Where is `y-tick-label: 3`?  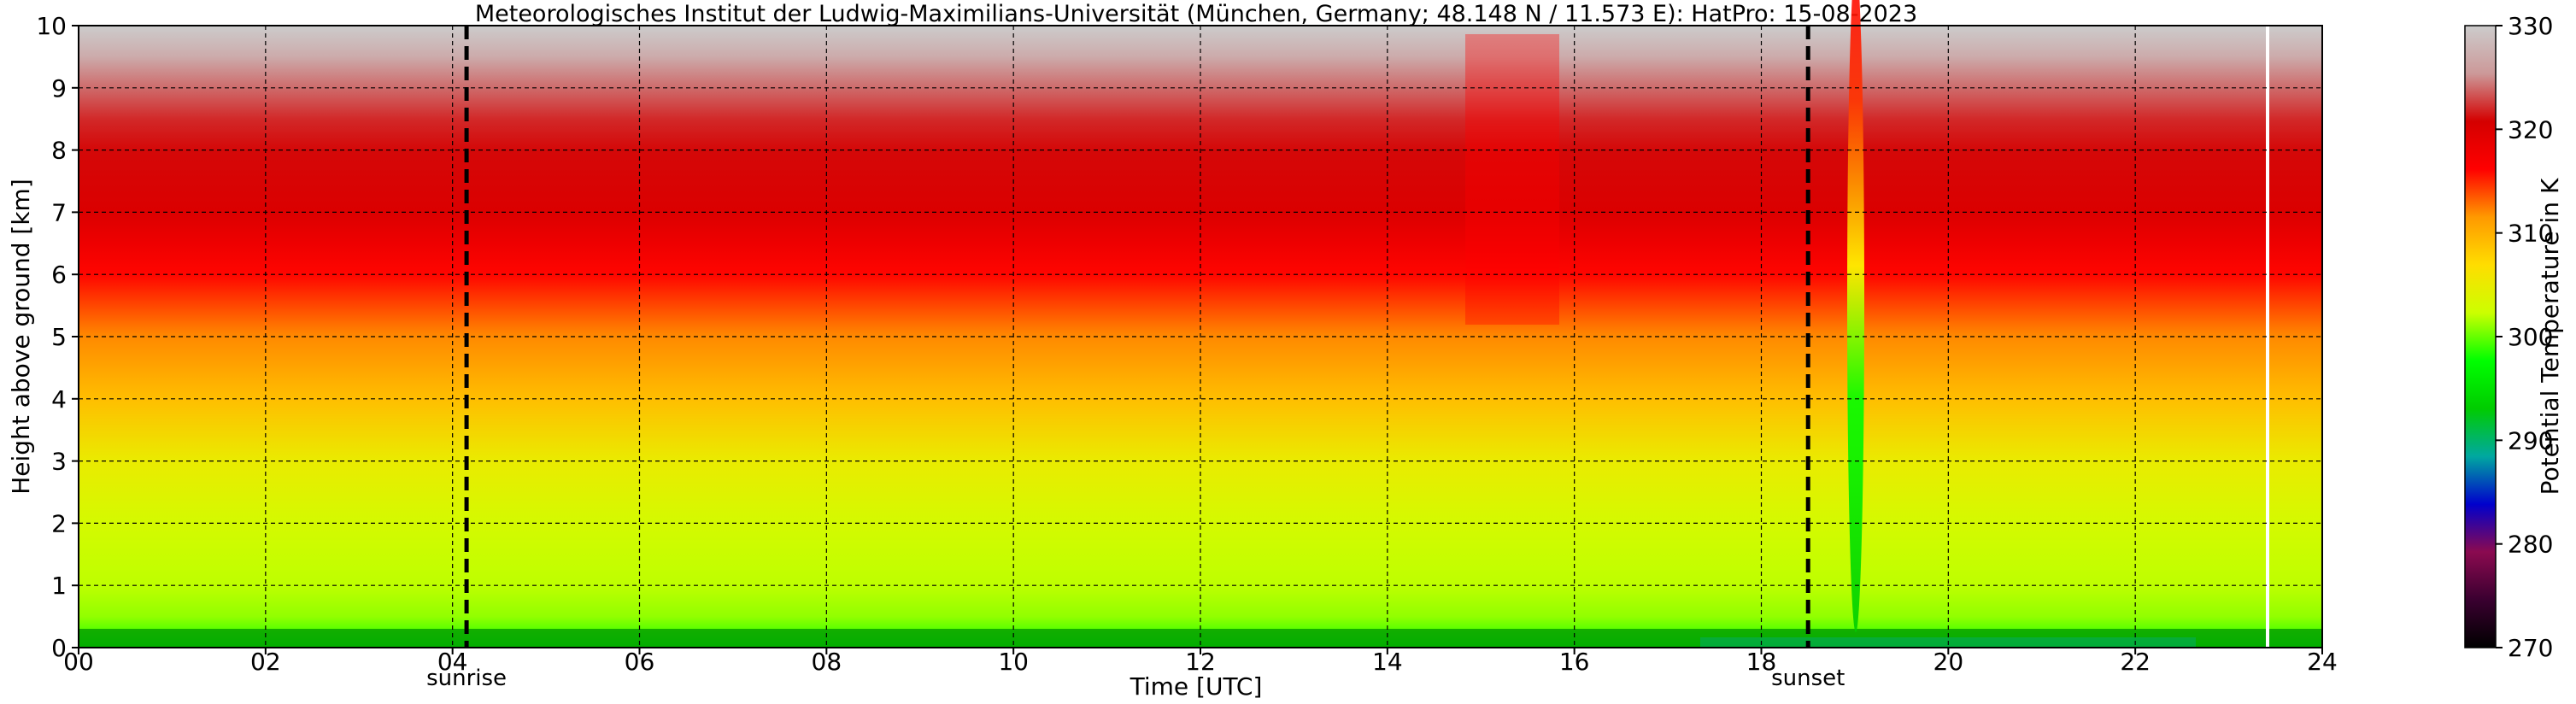 y-tick-label: 3 is located at coordinates (59, 462).